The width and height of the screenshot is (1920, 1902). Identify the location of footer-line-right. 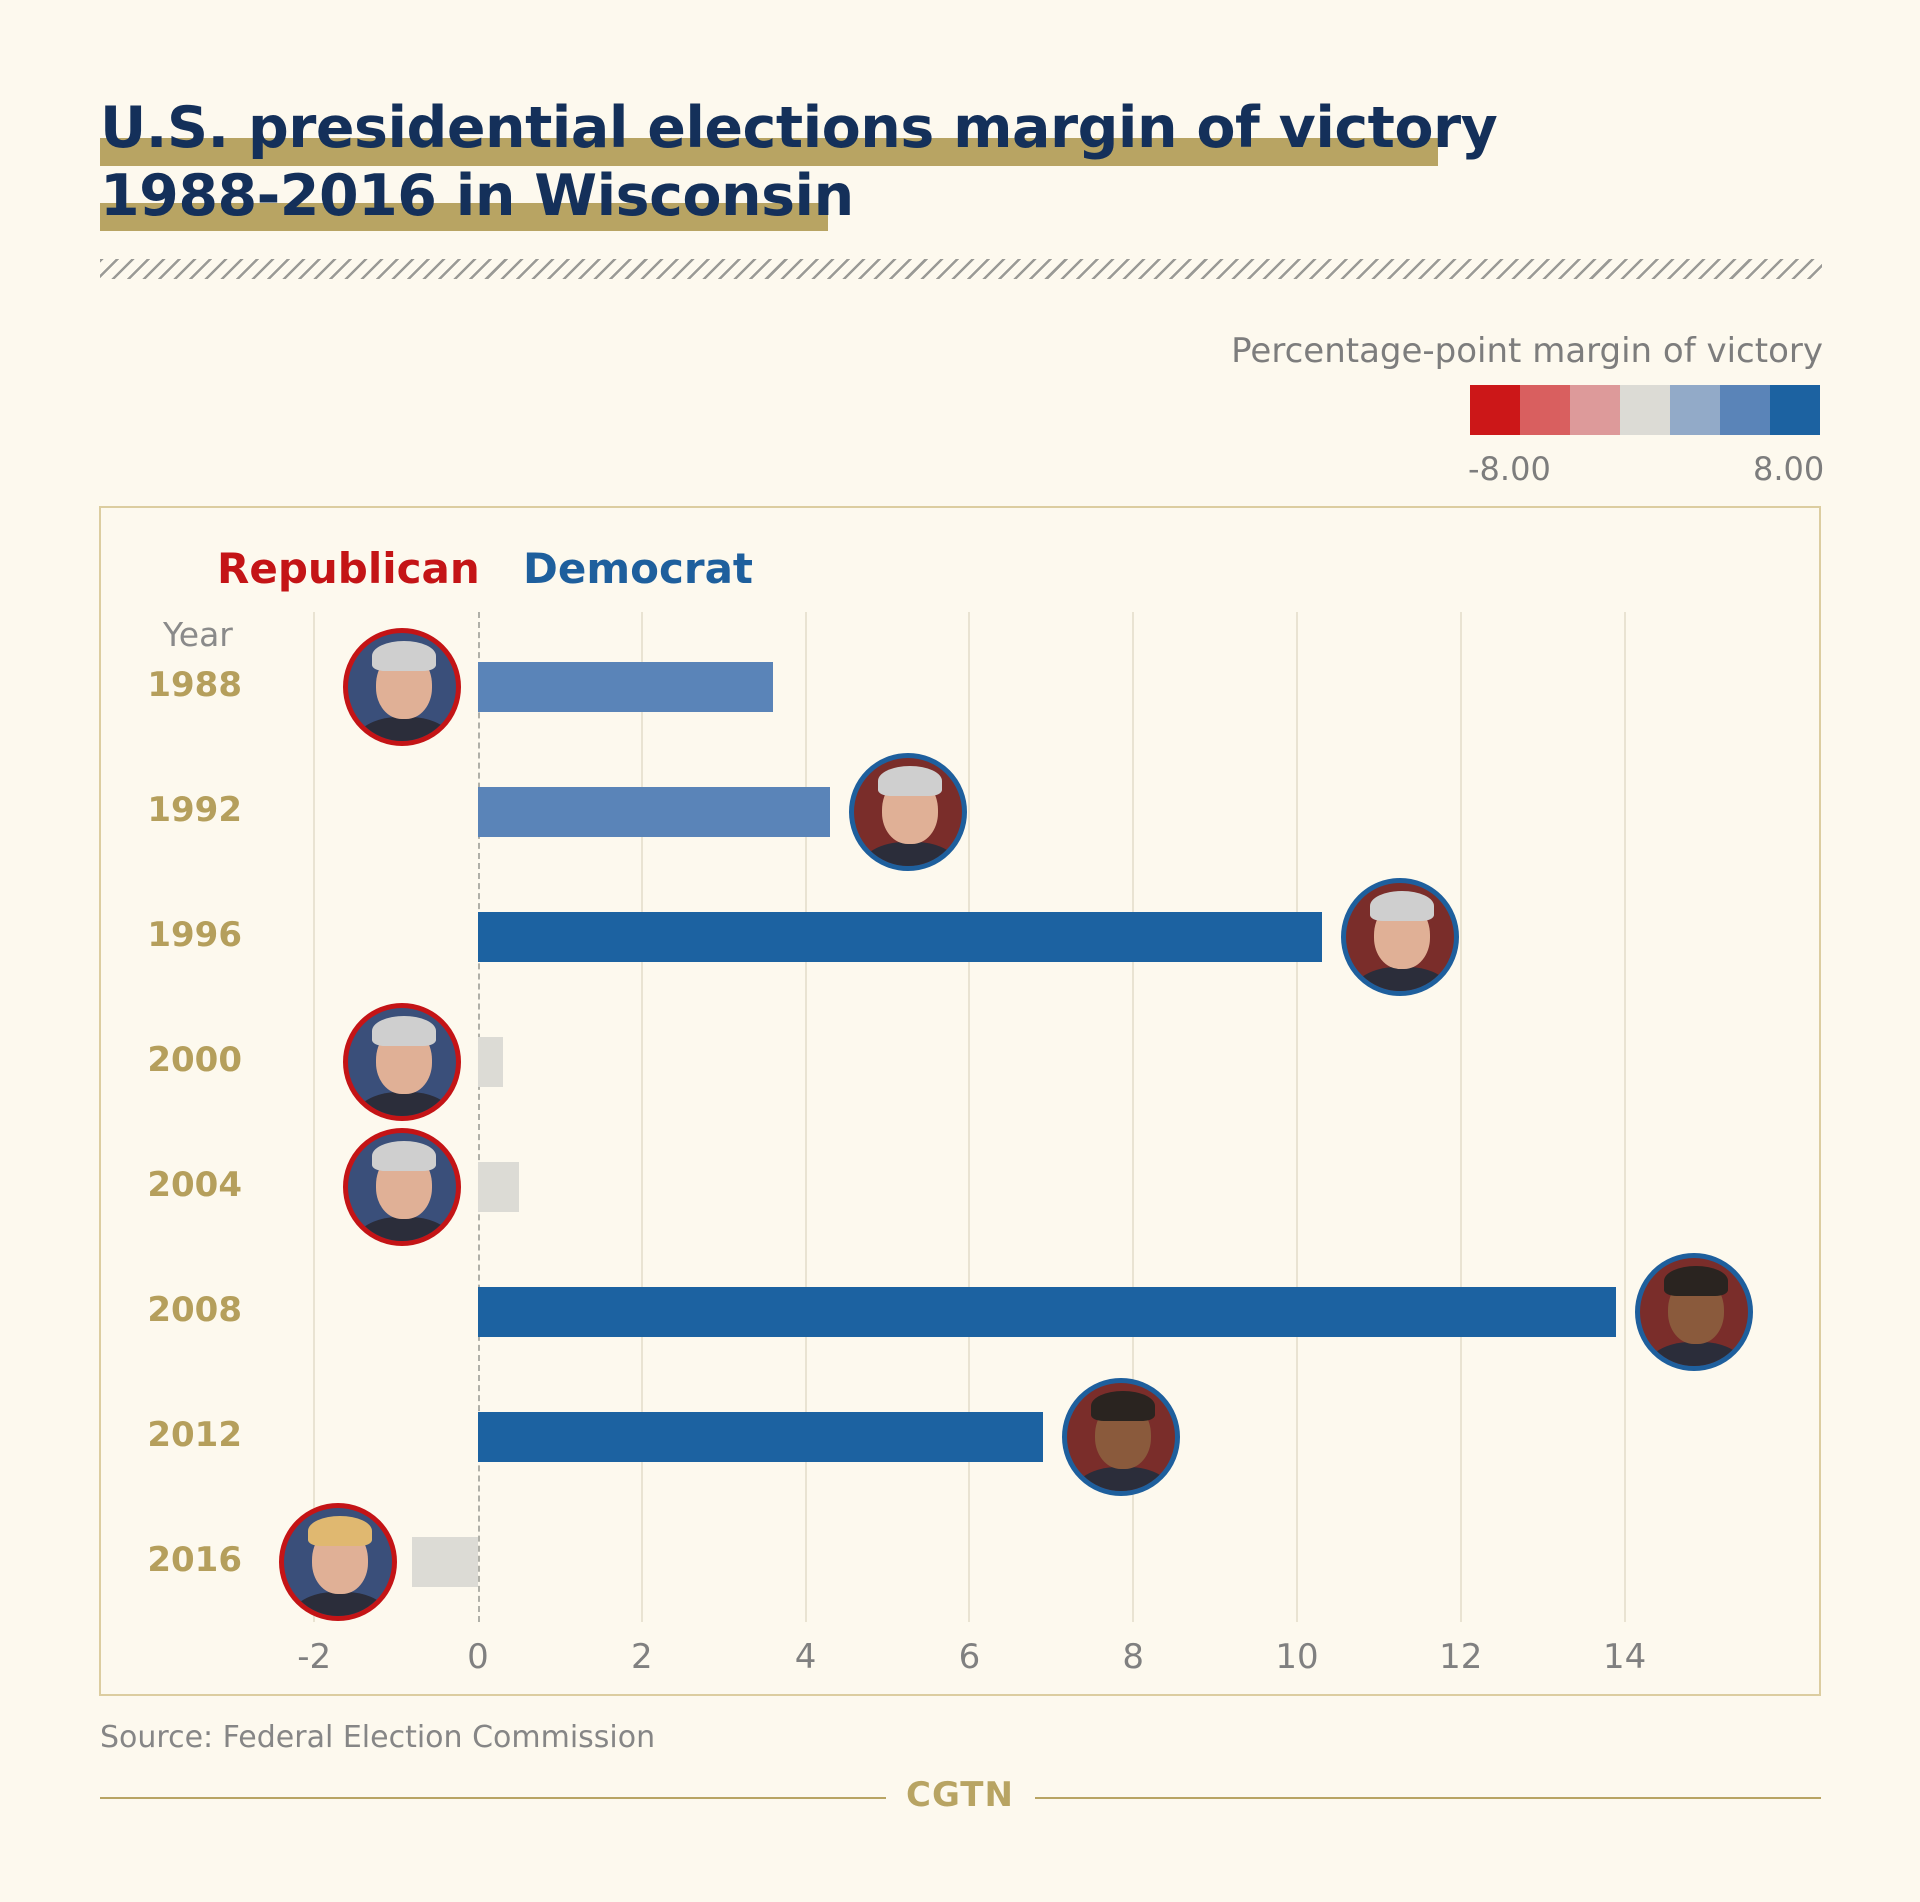
(1428, 1798).